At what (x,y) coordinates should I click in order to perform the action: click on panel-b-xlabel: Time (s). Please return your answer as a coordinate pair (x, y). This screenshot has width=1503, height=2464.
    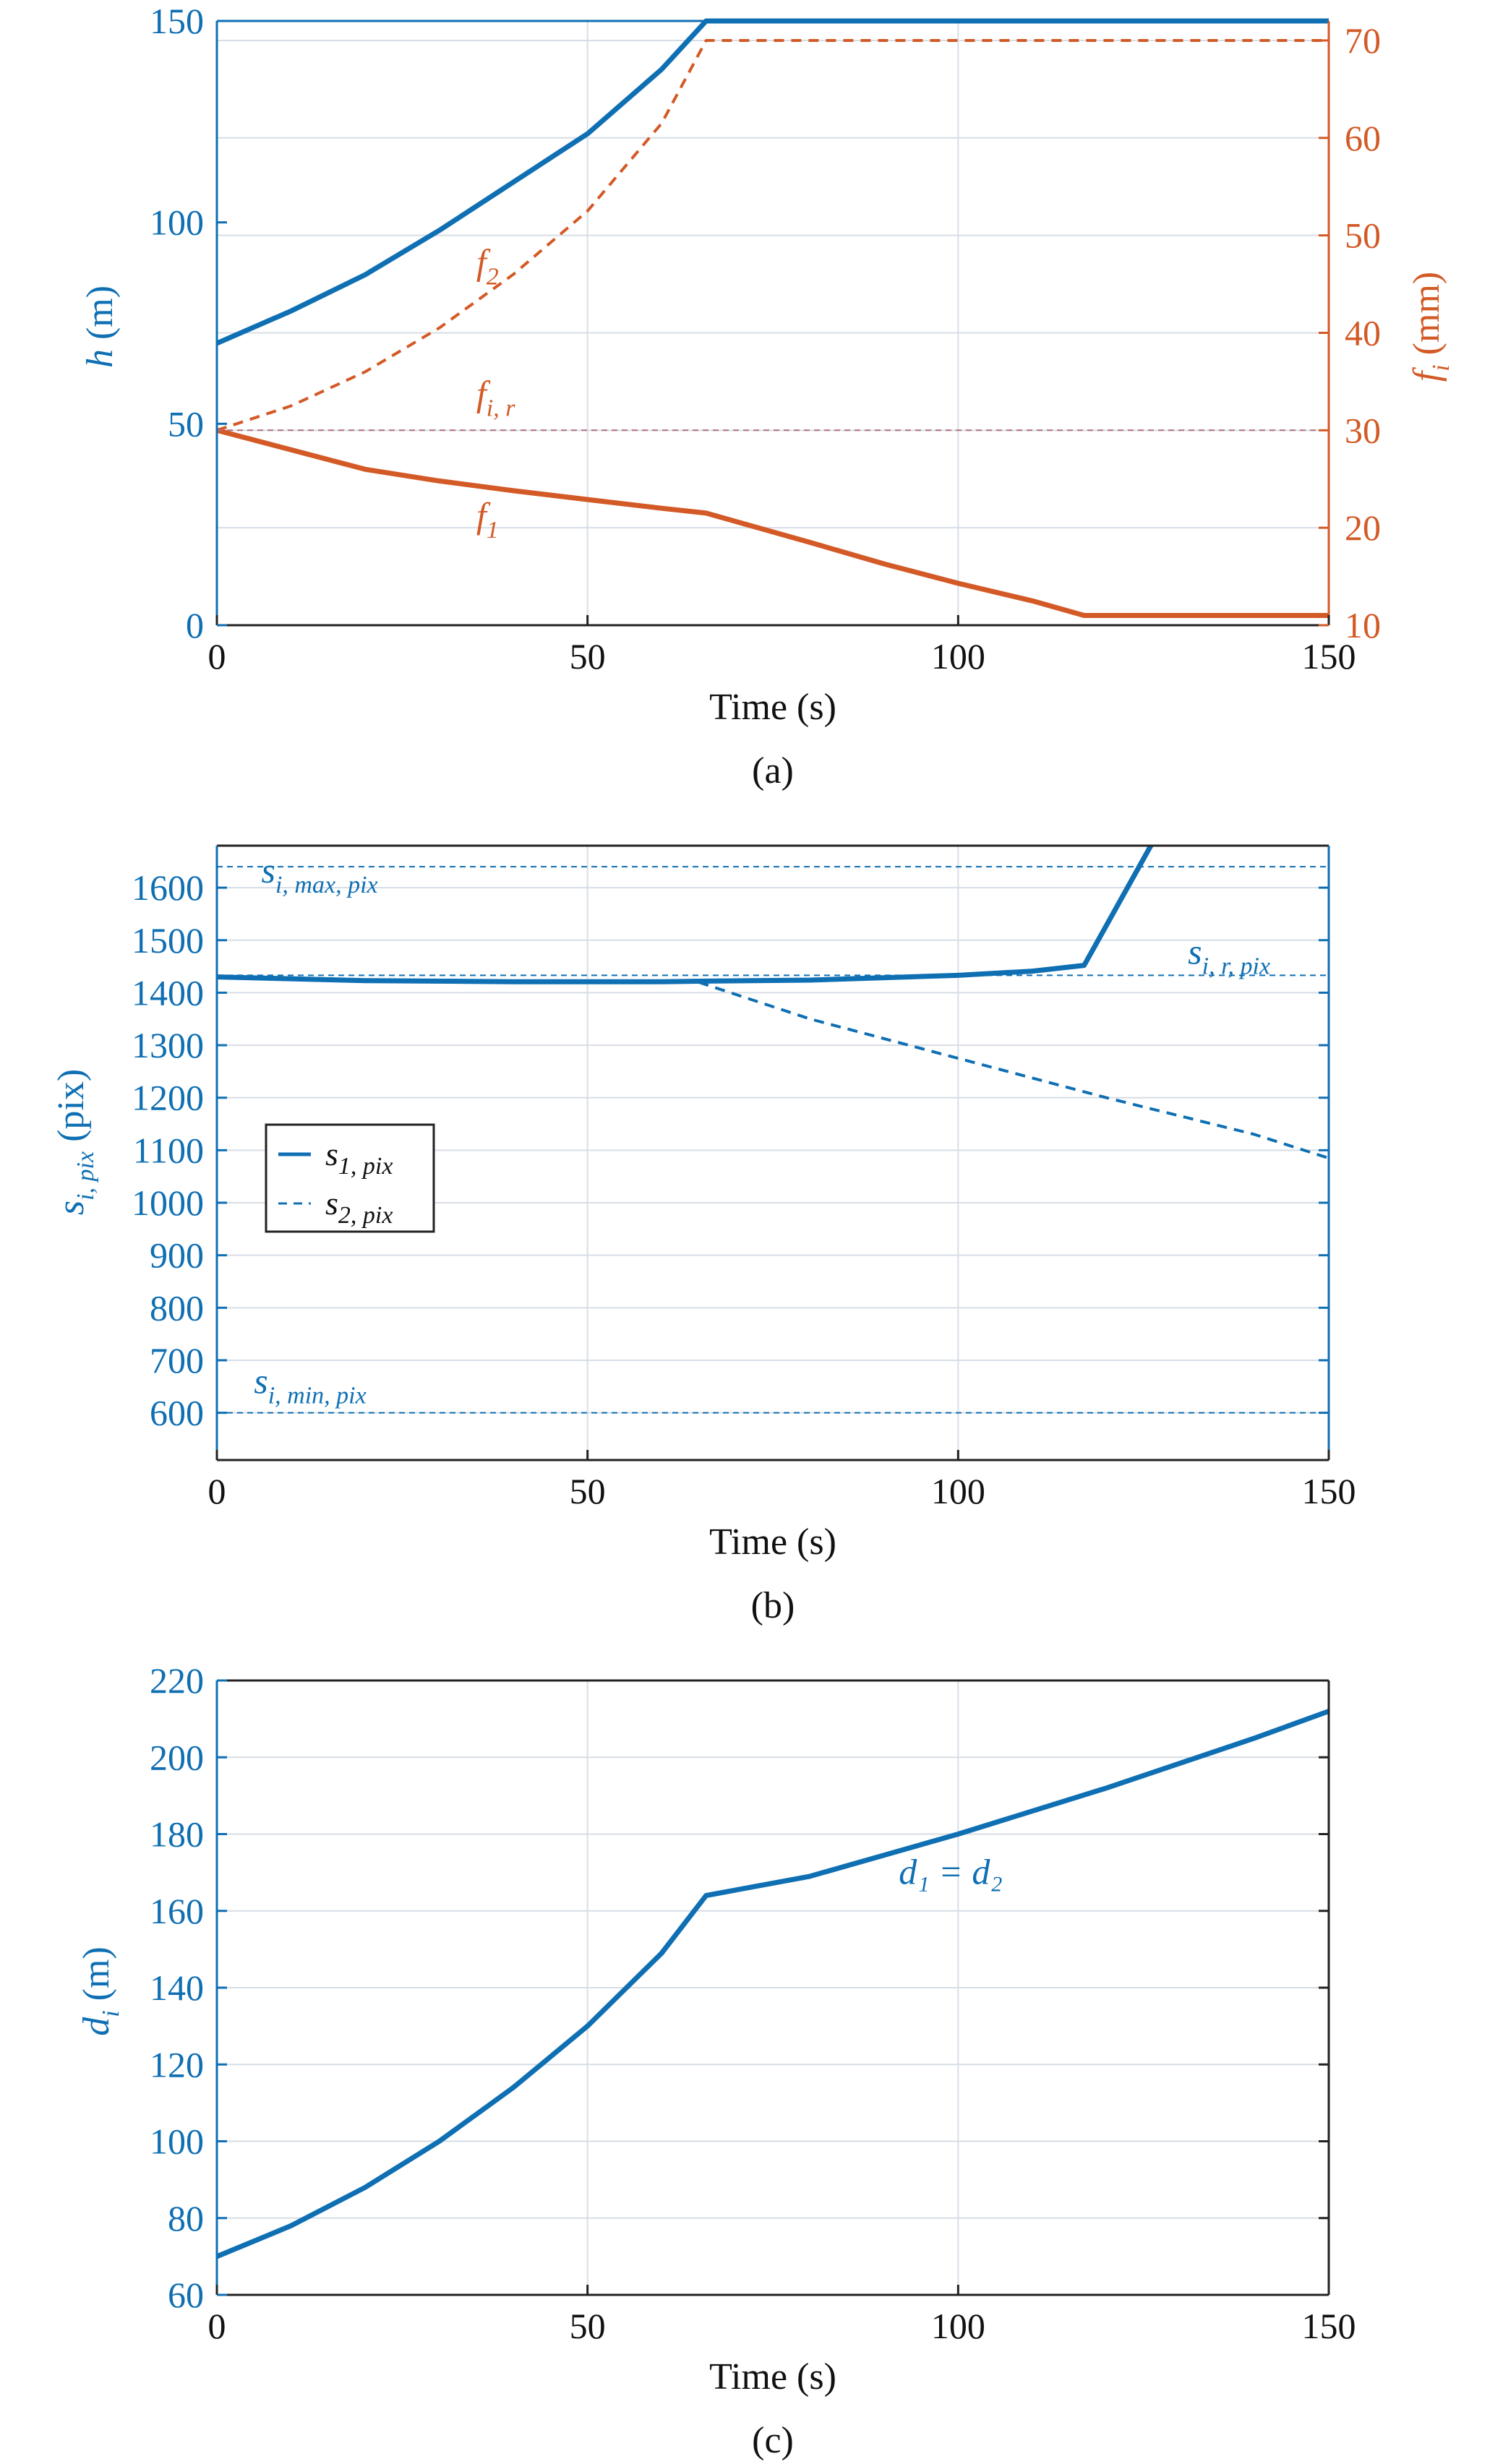
    Looking at the image, I should click on (772, 1542).